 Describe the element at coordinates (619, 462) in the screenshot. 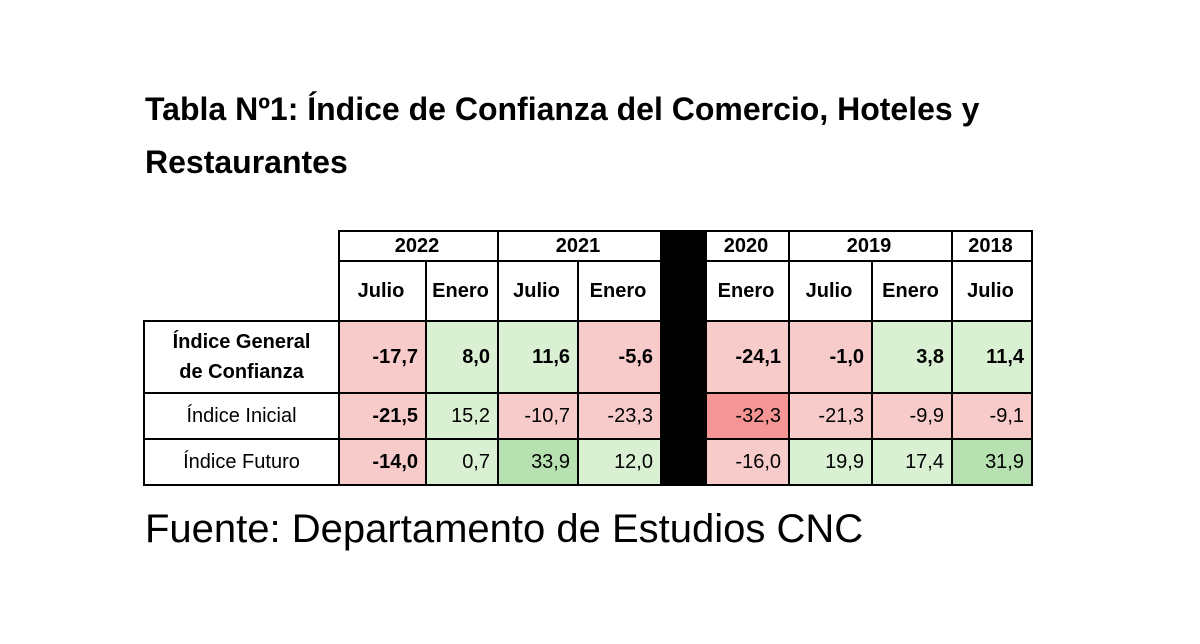

I see `table-cell: 12,0` at that location.